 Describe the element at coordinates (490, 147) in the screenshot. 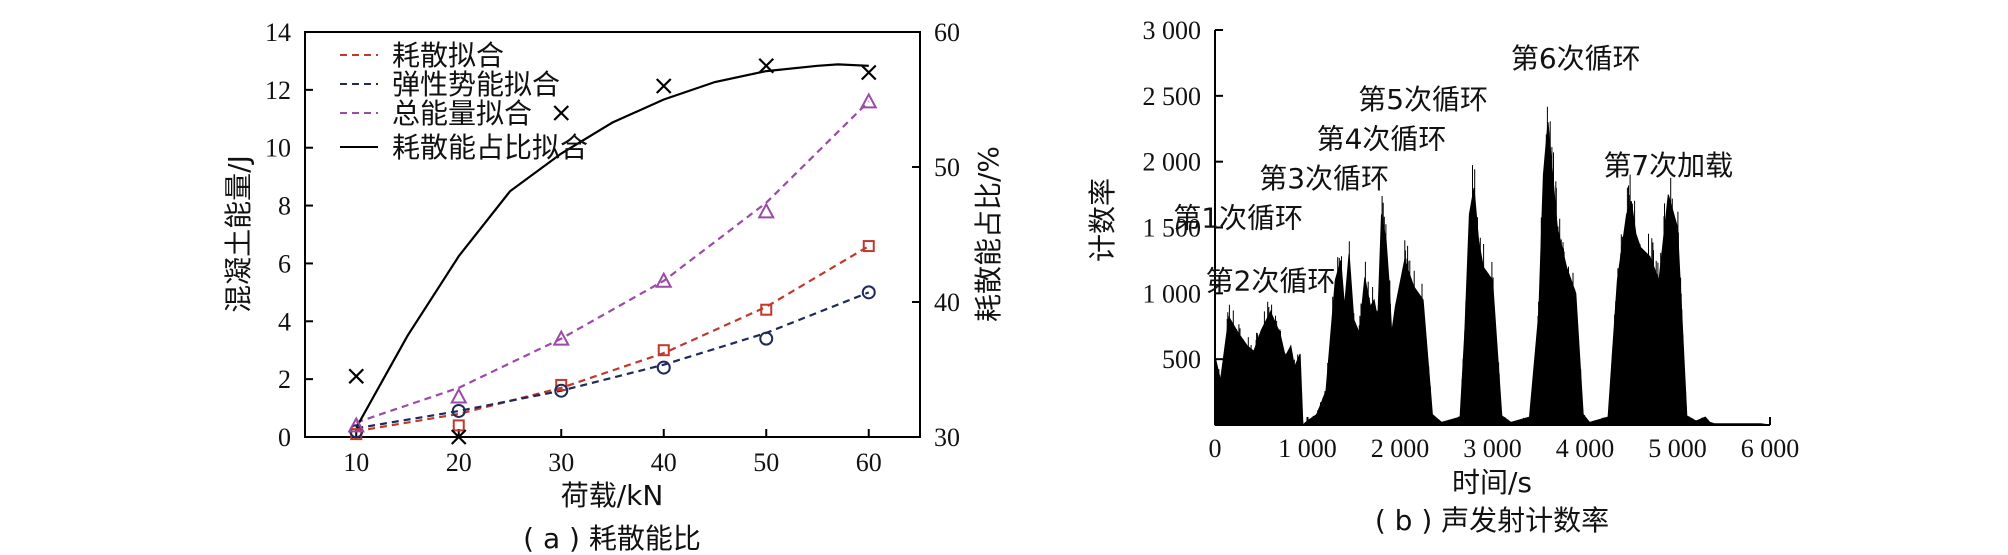

I see `legend-label-ratio: 耗散能占比拟合` at that location.